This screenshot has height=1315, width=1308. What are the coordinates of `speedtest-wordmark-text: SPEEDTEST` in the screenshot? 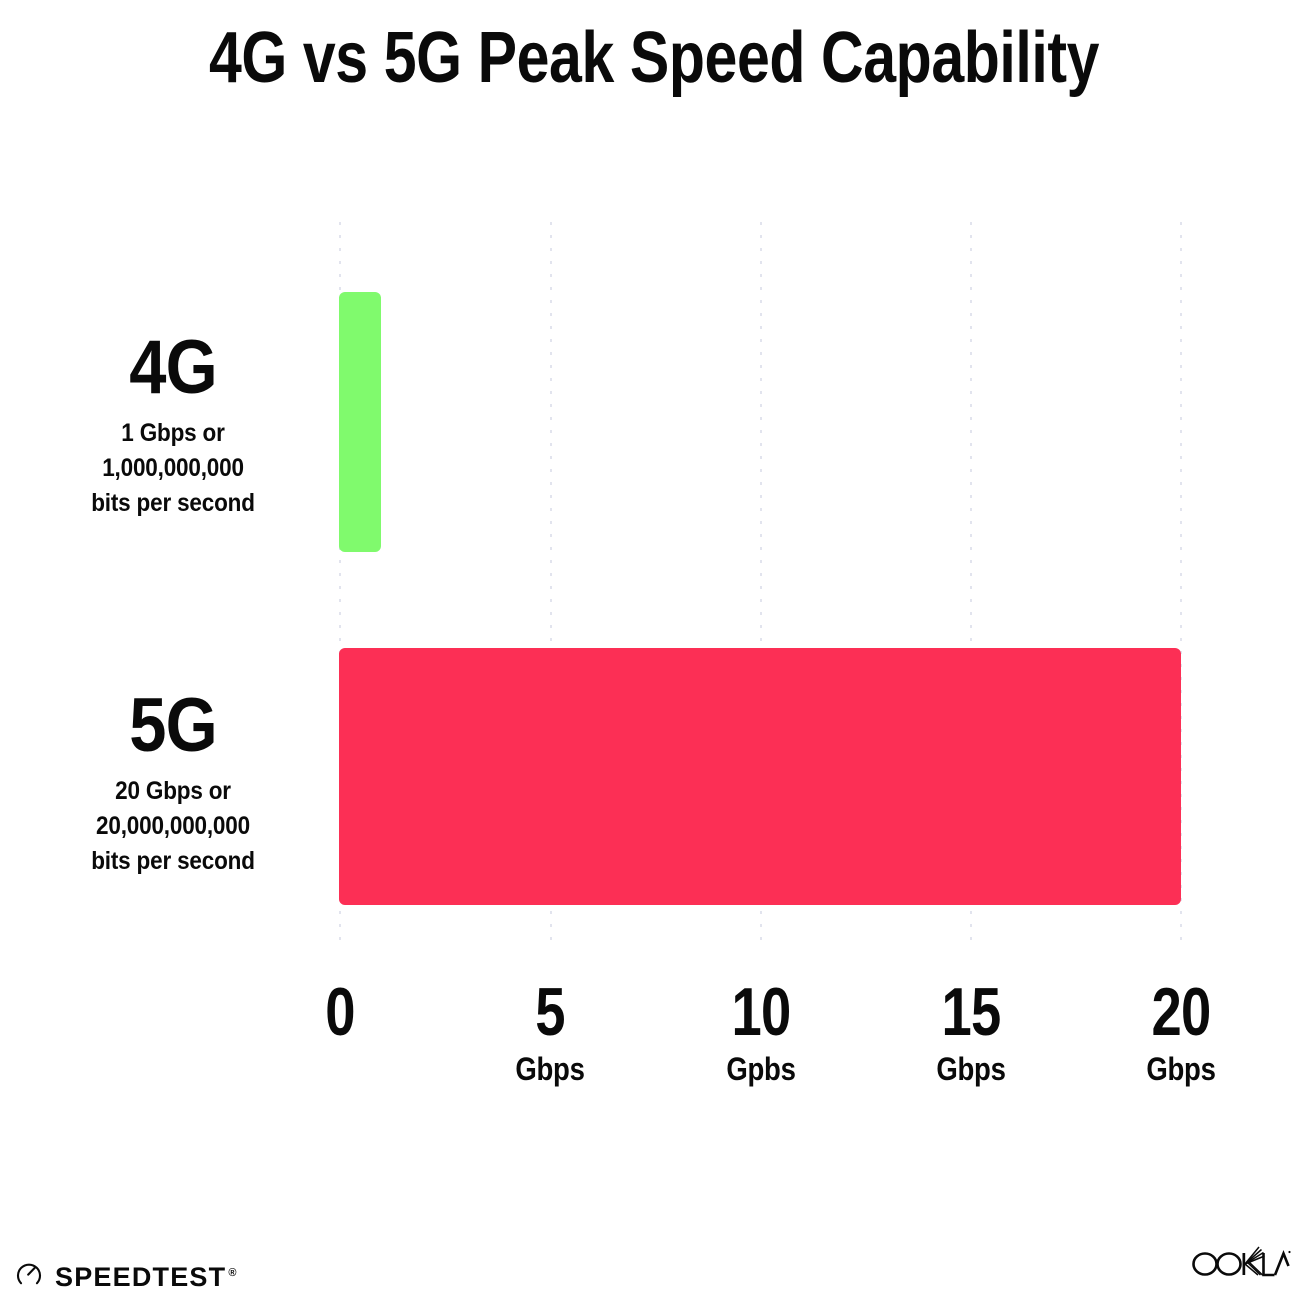 It's located at (141, 1277).